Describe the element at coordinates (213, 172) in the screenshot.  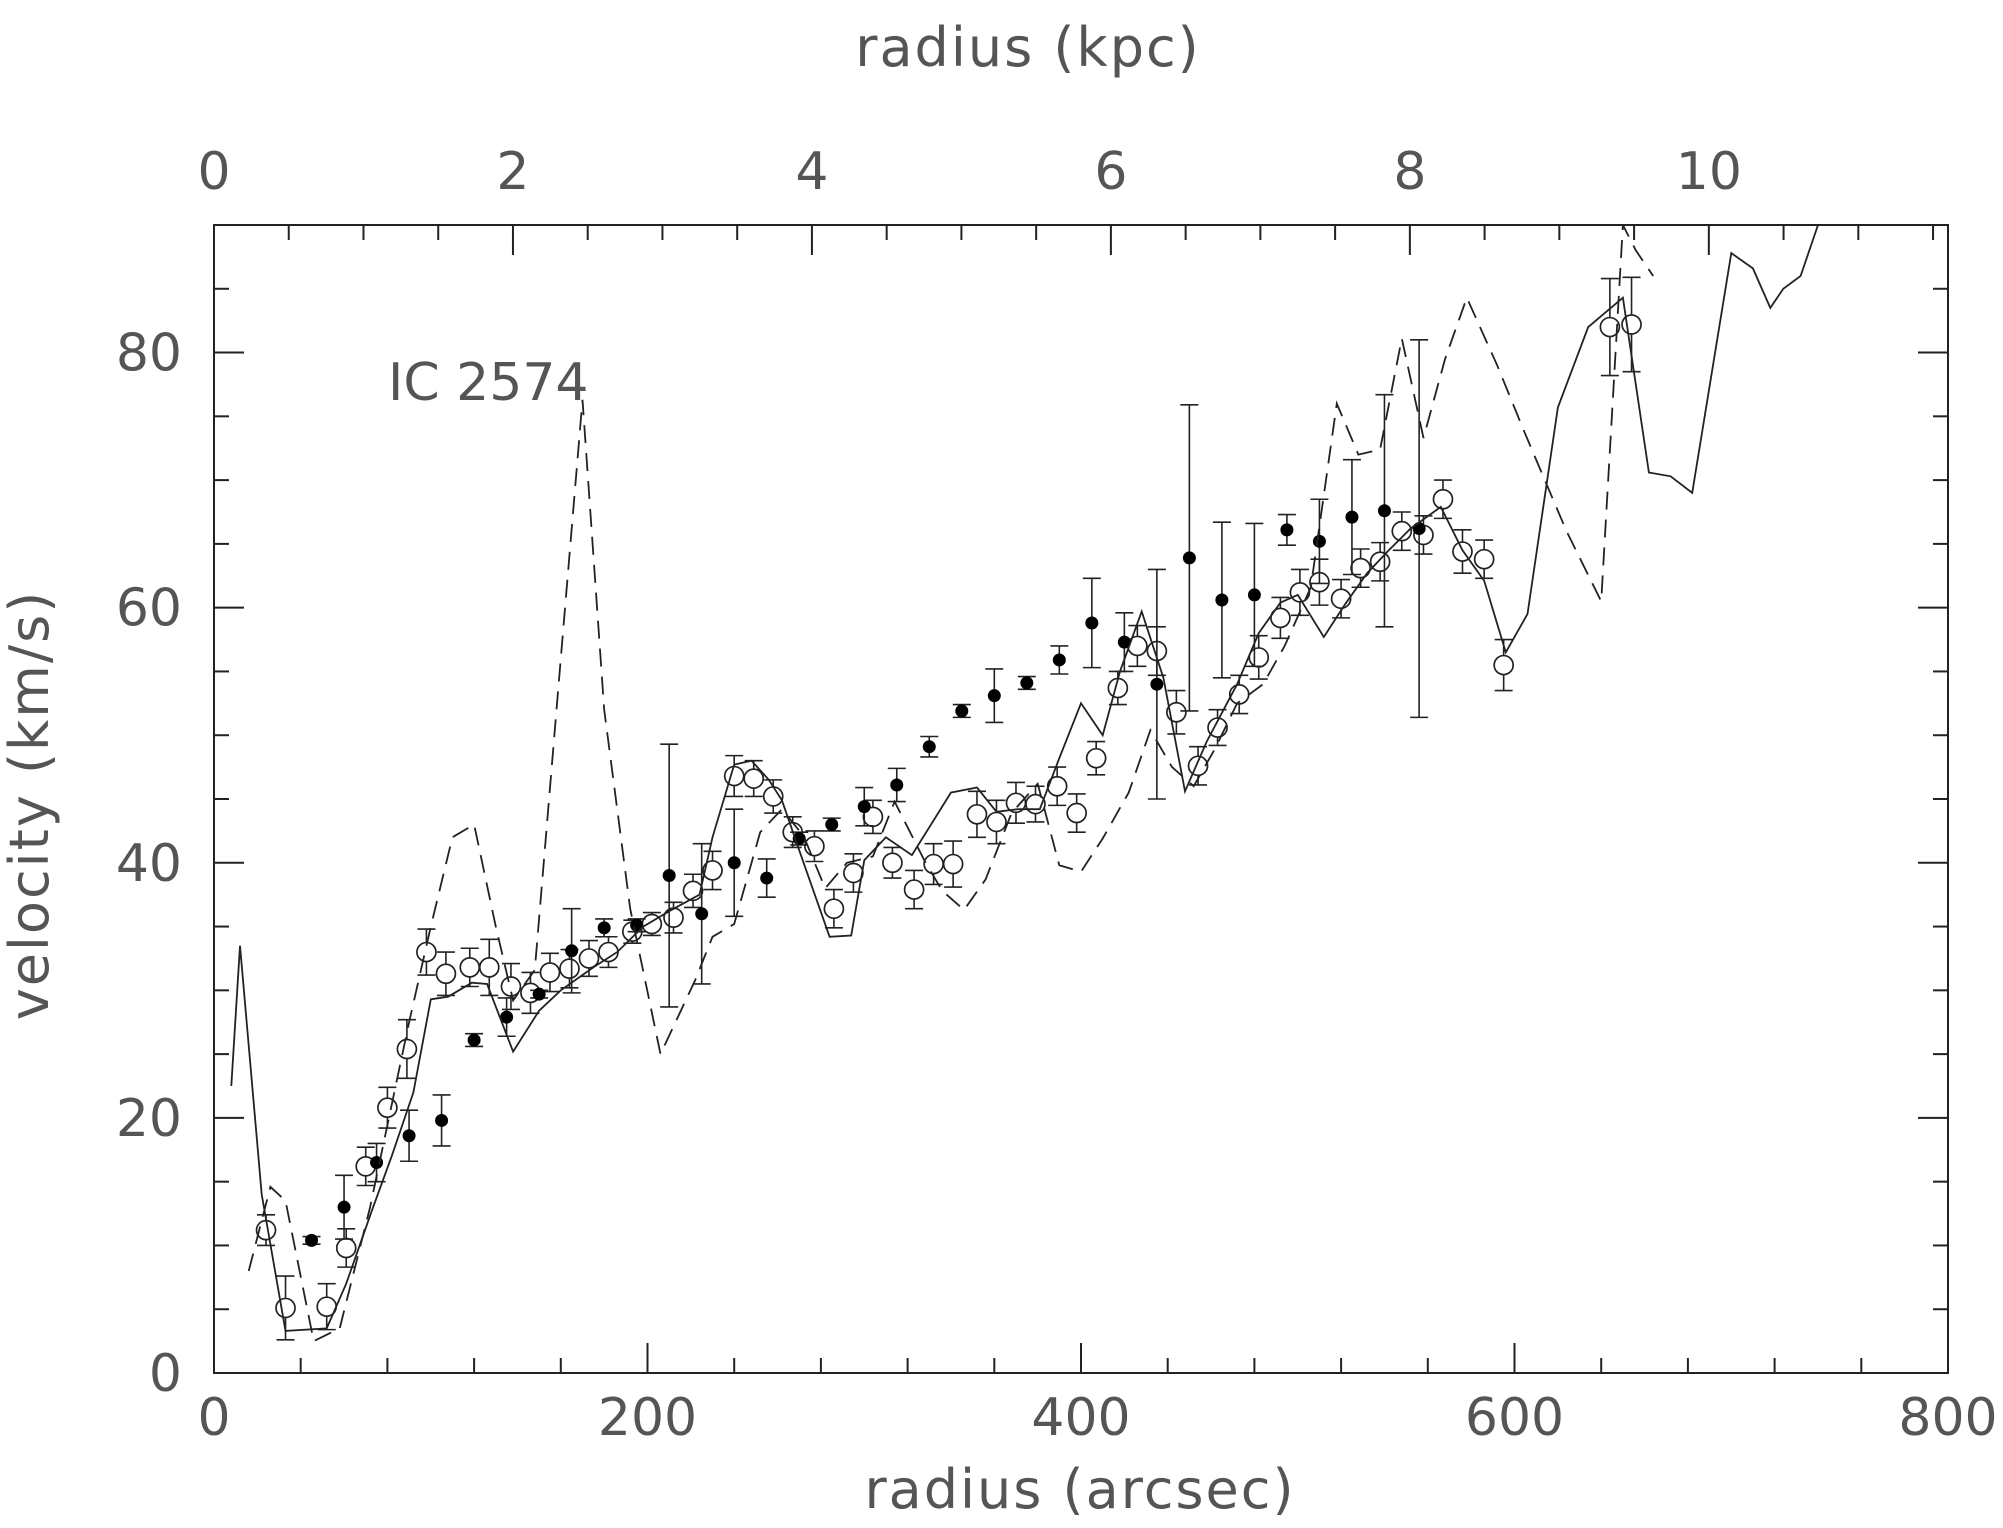
I see `x2-tick-label: 0` at that location.